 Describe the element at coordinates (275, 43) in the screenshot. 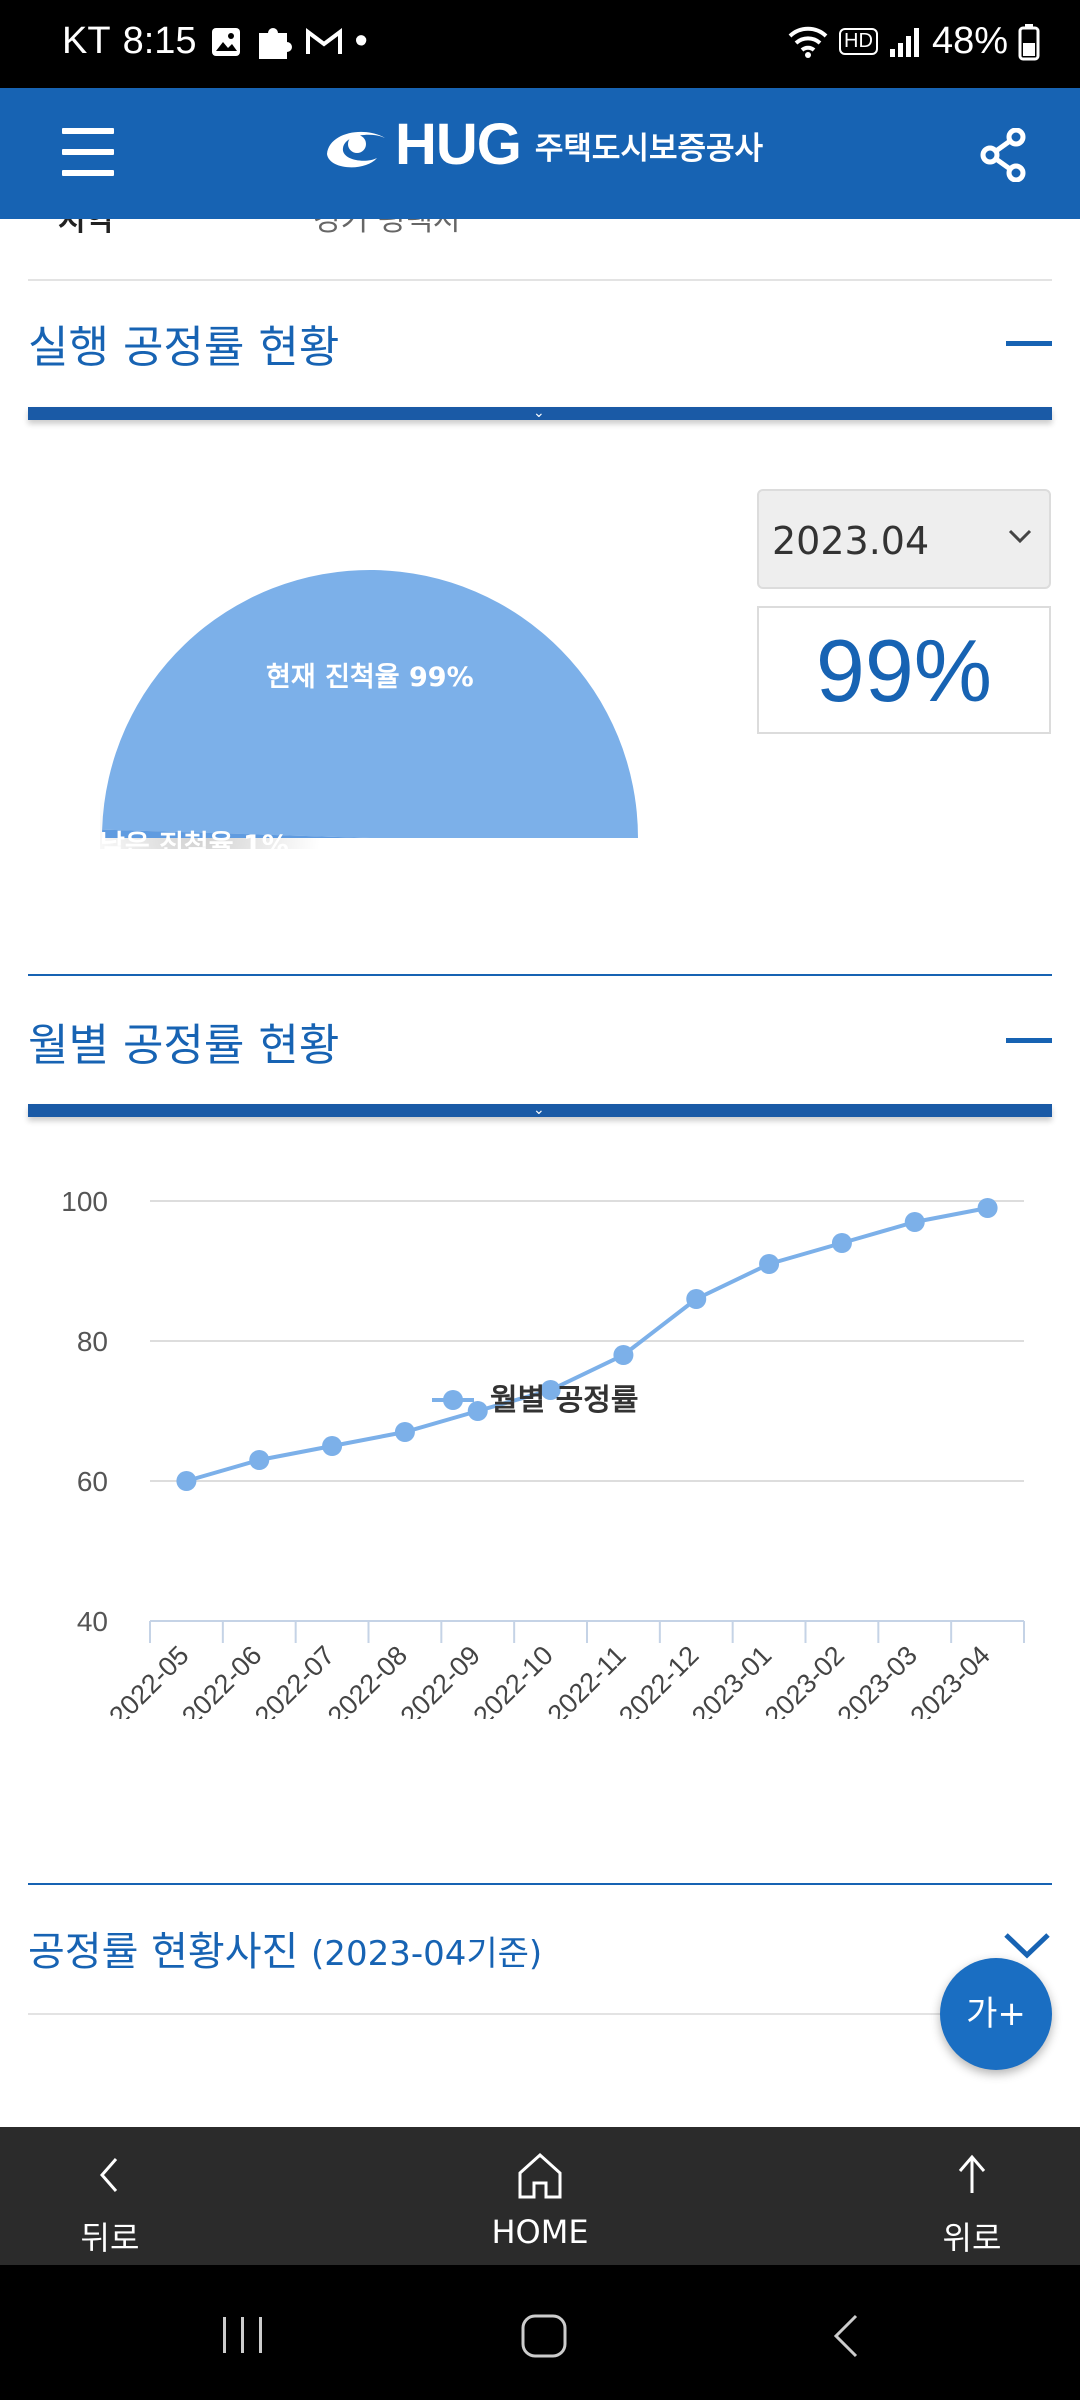

I see `puzzle-icon` at that location.